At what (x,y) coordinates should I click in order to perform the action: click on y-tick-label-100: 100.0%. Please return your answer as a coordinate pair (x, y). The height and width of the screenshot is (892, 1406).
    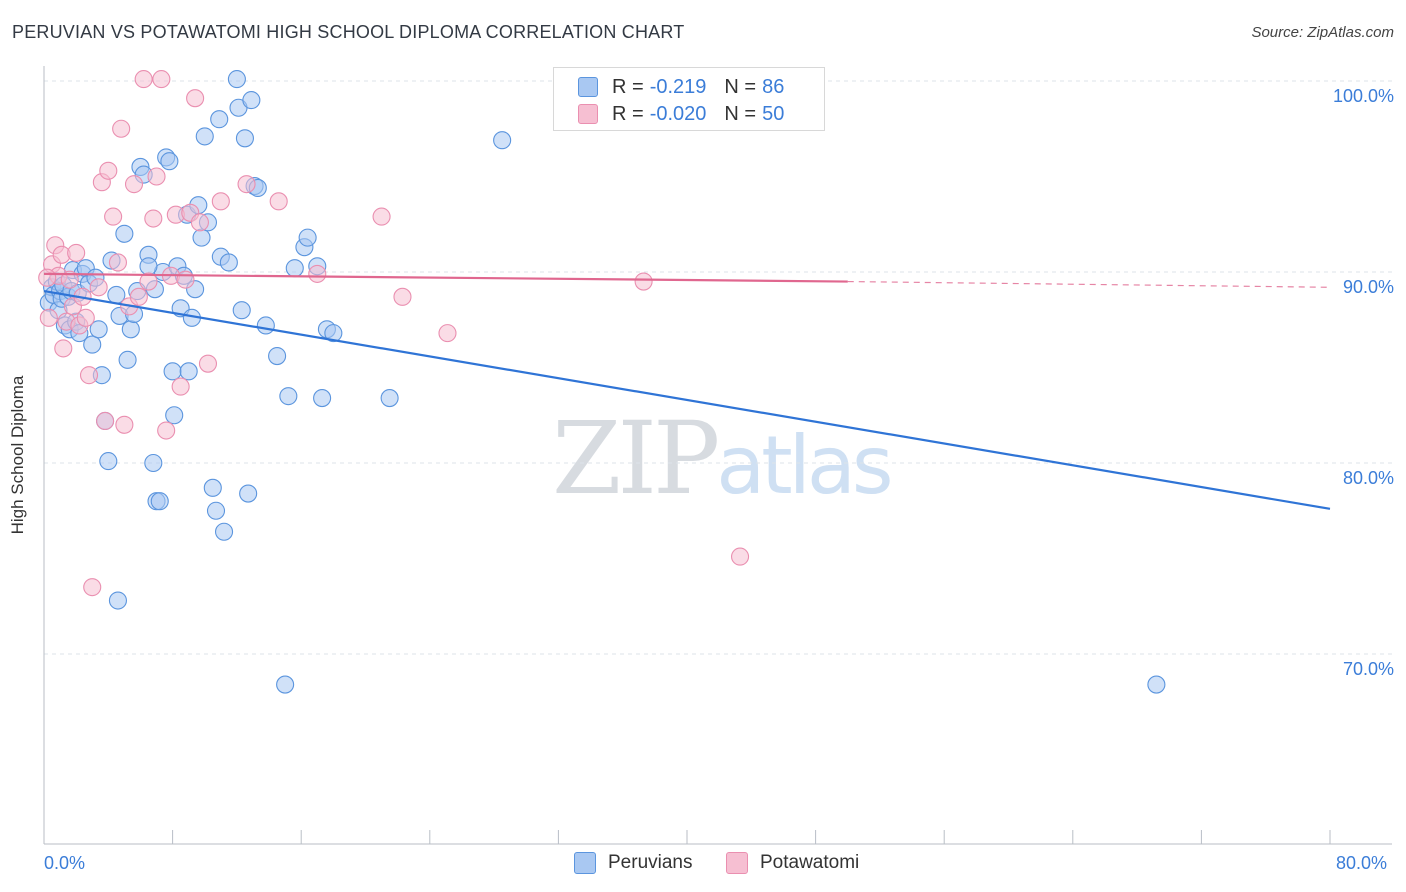
    Looking at the image, I should click on (1363, 96).